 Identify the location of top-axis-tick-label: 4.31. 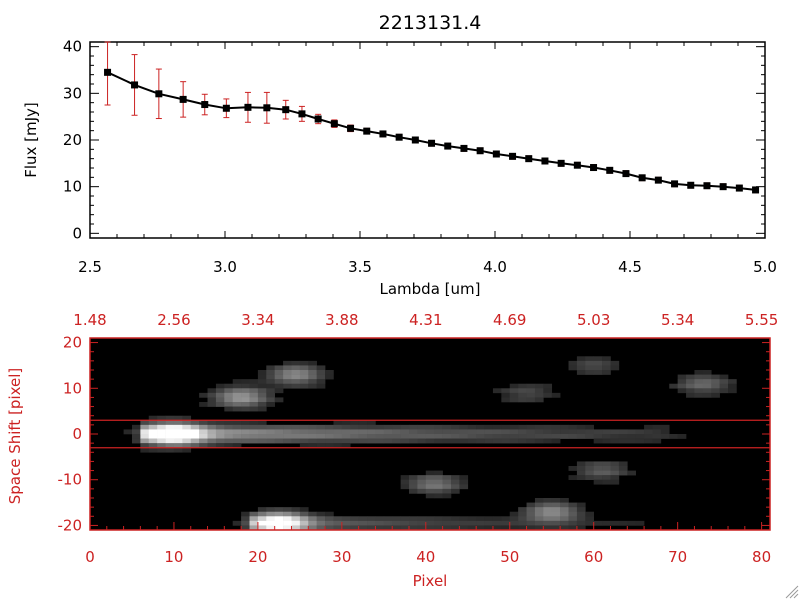
(425, 320).